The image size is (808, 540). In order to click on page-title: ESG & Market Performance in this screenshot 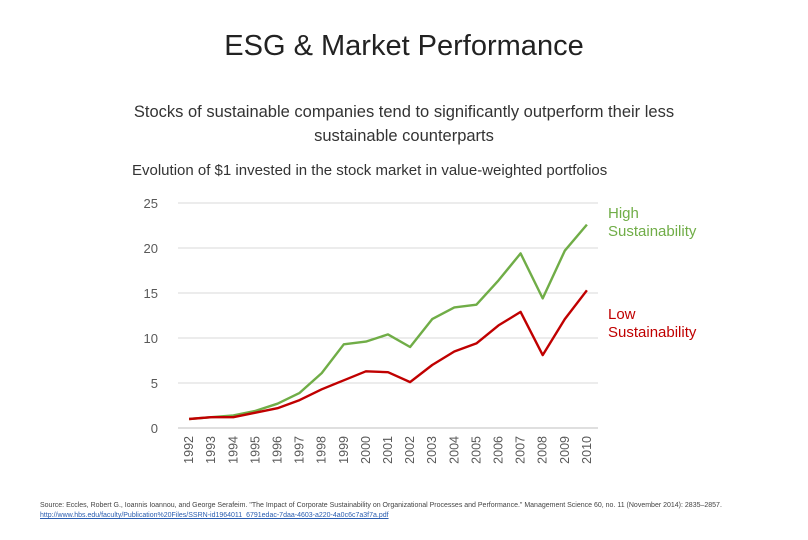, I will do `click(404, 46)`.